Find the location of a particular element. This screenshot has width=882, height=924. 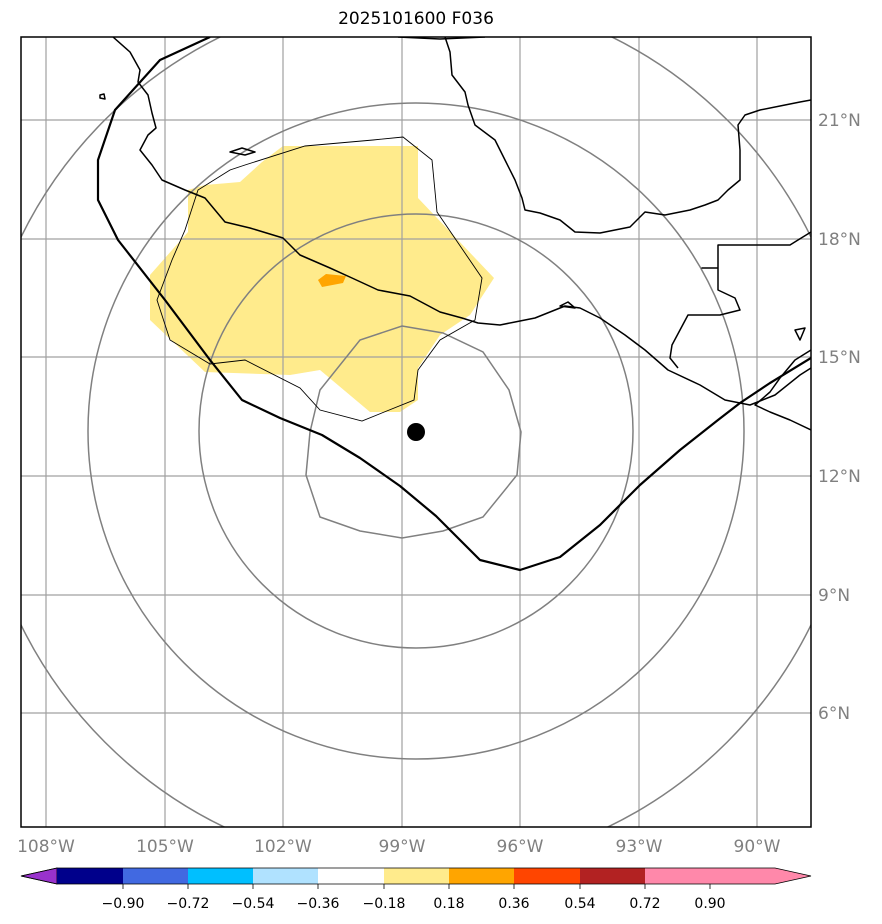

lat-label: 12°N is located at coordinates (839, 477).